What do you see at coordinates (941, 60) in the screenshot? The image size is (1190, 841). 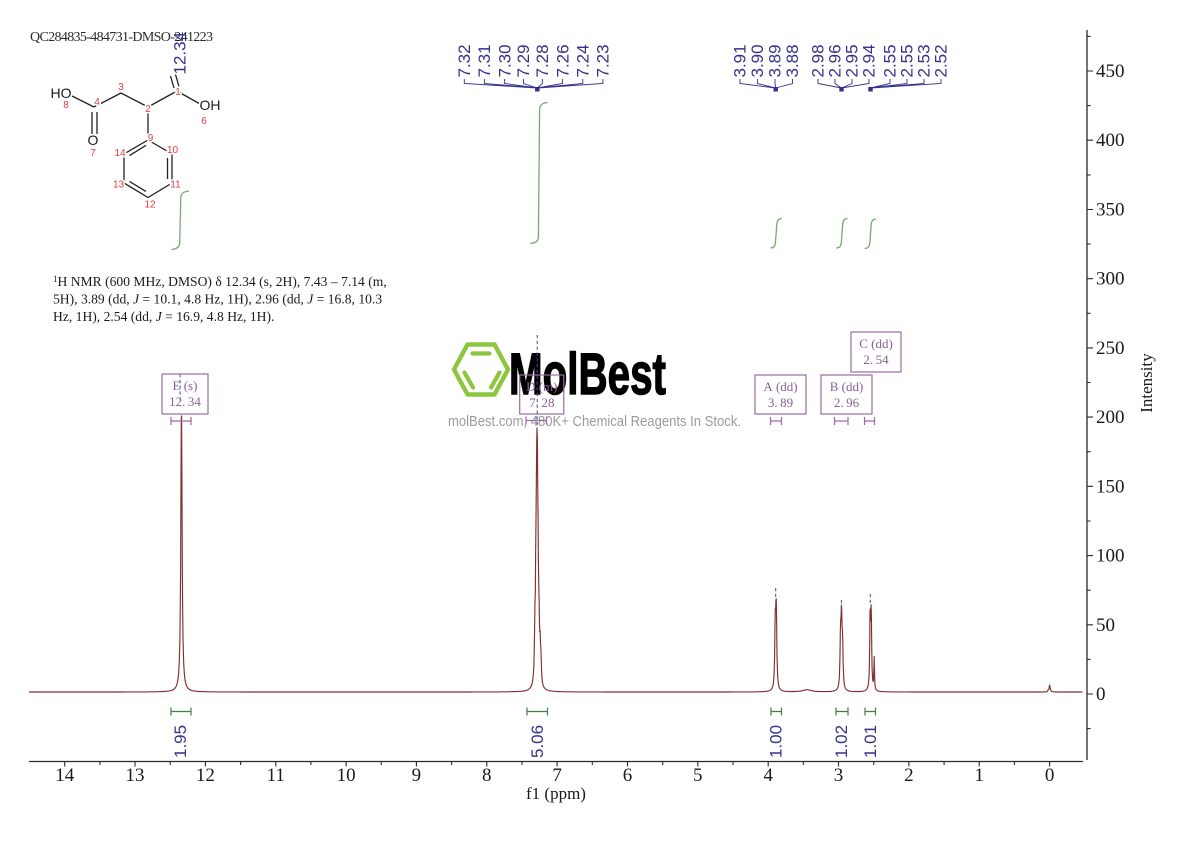 I see `svg-text: 2.52` at bounding box center [941, 60].